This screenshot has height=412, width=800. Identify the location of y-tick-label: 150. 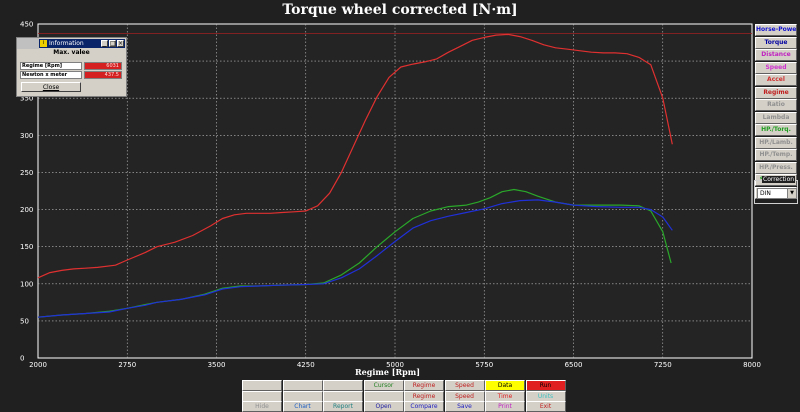
(26, 247).